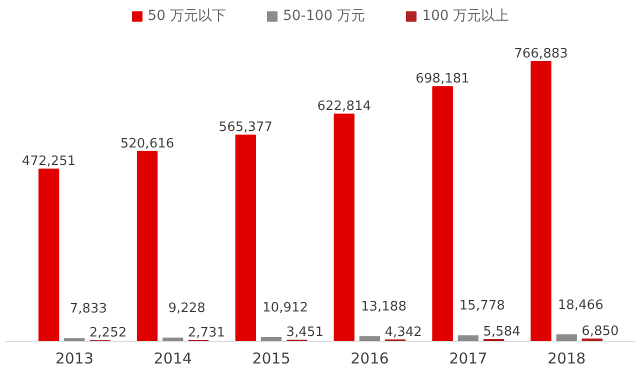 The width and height of the screenshot is (640, 366). I want to click on data-label: 9,228, so click(187, 308).